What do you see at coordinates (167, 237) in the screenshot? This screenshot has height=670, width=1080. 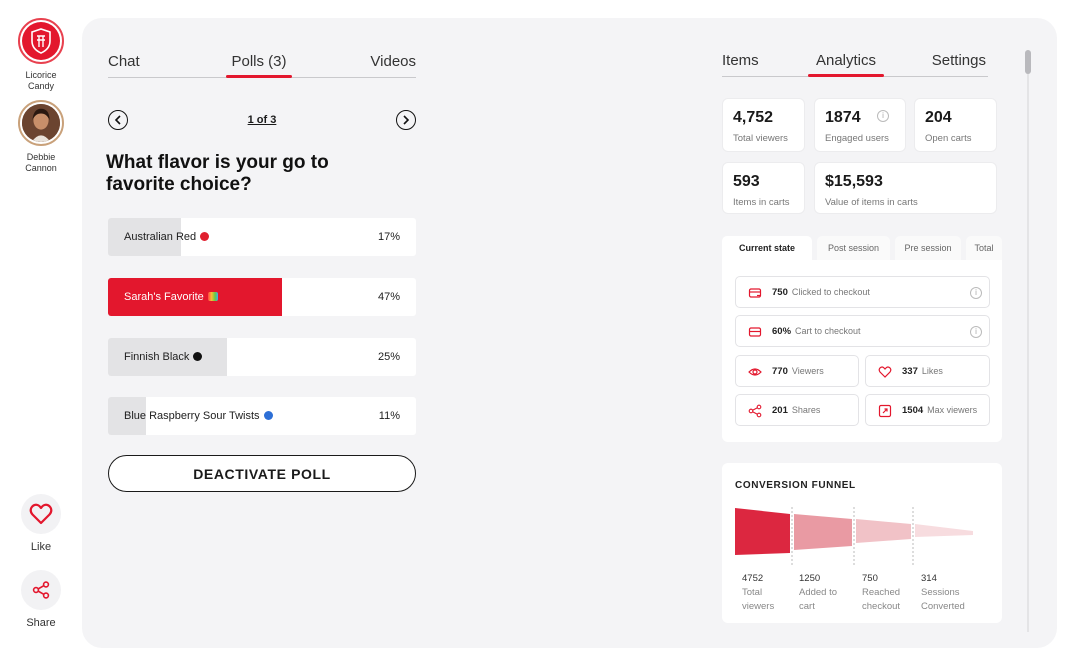 I see `poll-option-label: Australian Red` at bounding box center [167, 237].